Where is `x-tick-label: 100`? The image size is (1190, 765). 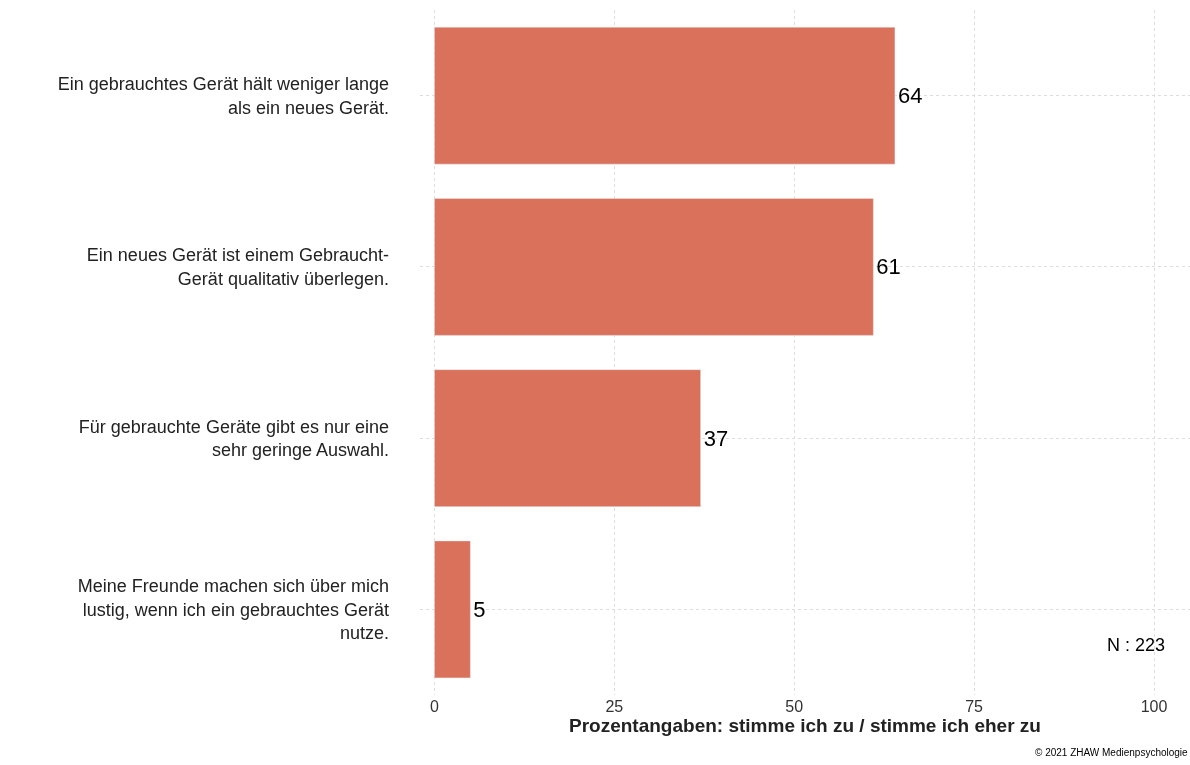
x-tick-label: 100 is located at coordinates (1154, 706).